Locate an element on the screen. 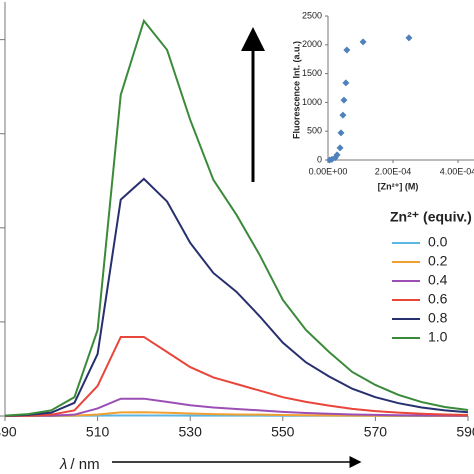 This screenshot has width=474, height=474. x-axis-label: λ / nm is located at coordinates (79, 464).